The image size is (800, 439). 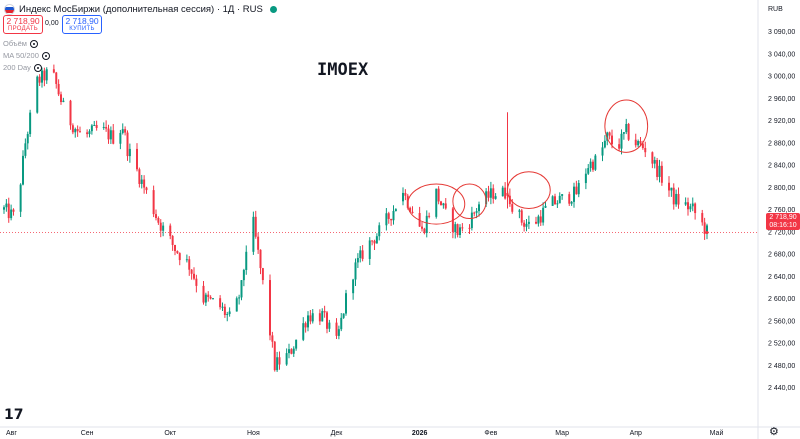 What do you see at coordinates (82, 24) in the screenshot?
I see `buy-button: 2 718,90 КУПИТЬ` at bounding box center [82, 24].